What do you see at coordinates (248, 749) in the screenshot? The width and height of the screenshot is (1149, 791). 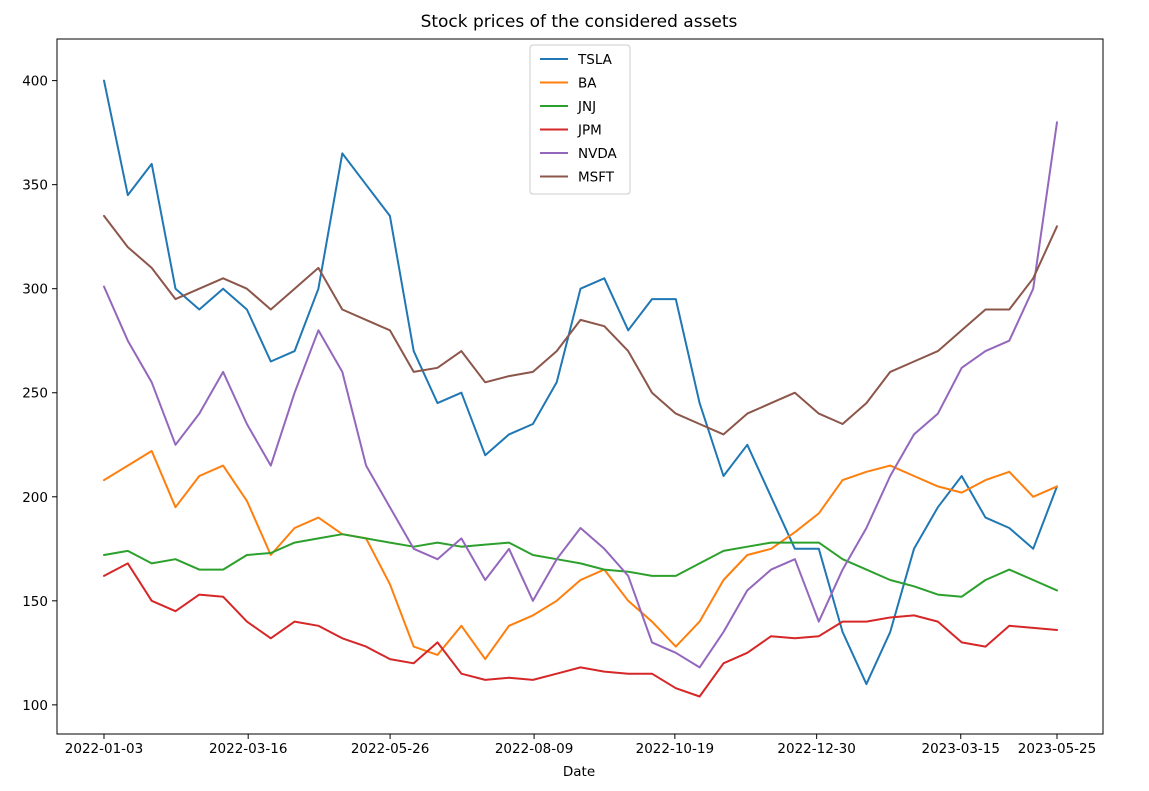 I see `x-tick-label: 2022-03-16` at bounding box center [248, 749].